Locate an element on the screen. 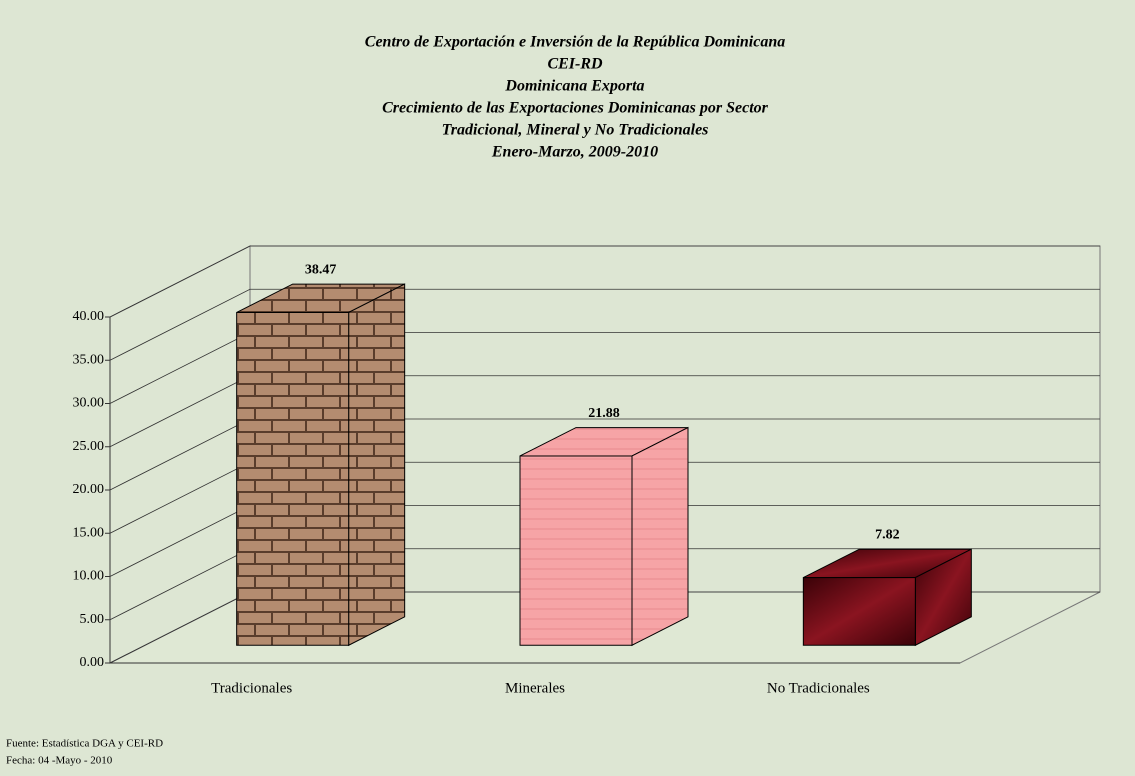 Image resolution: width=1135 pixels, height=776 pixels. chart-title: CEI-RD is located at coordinates (575, 64).